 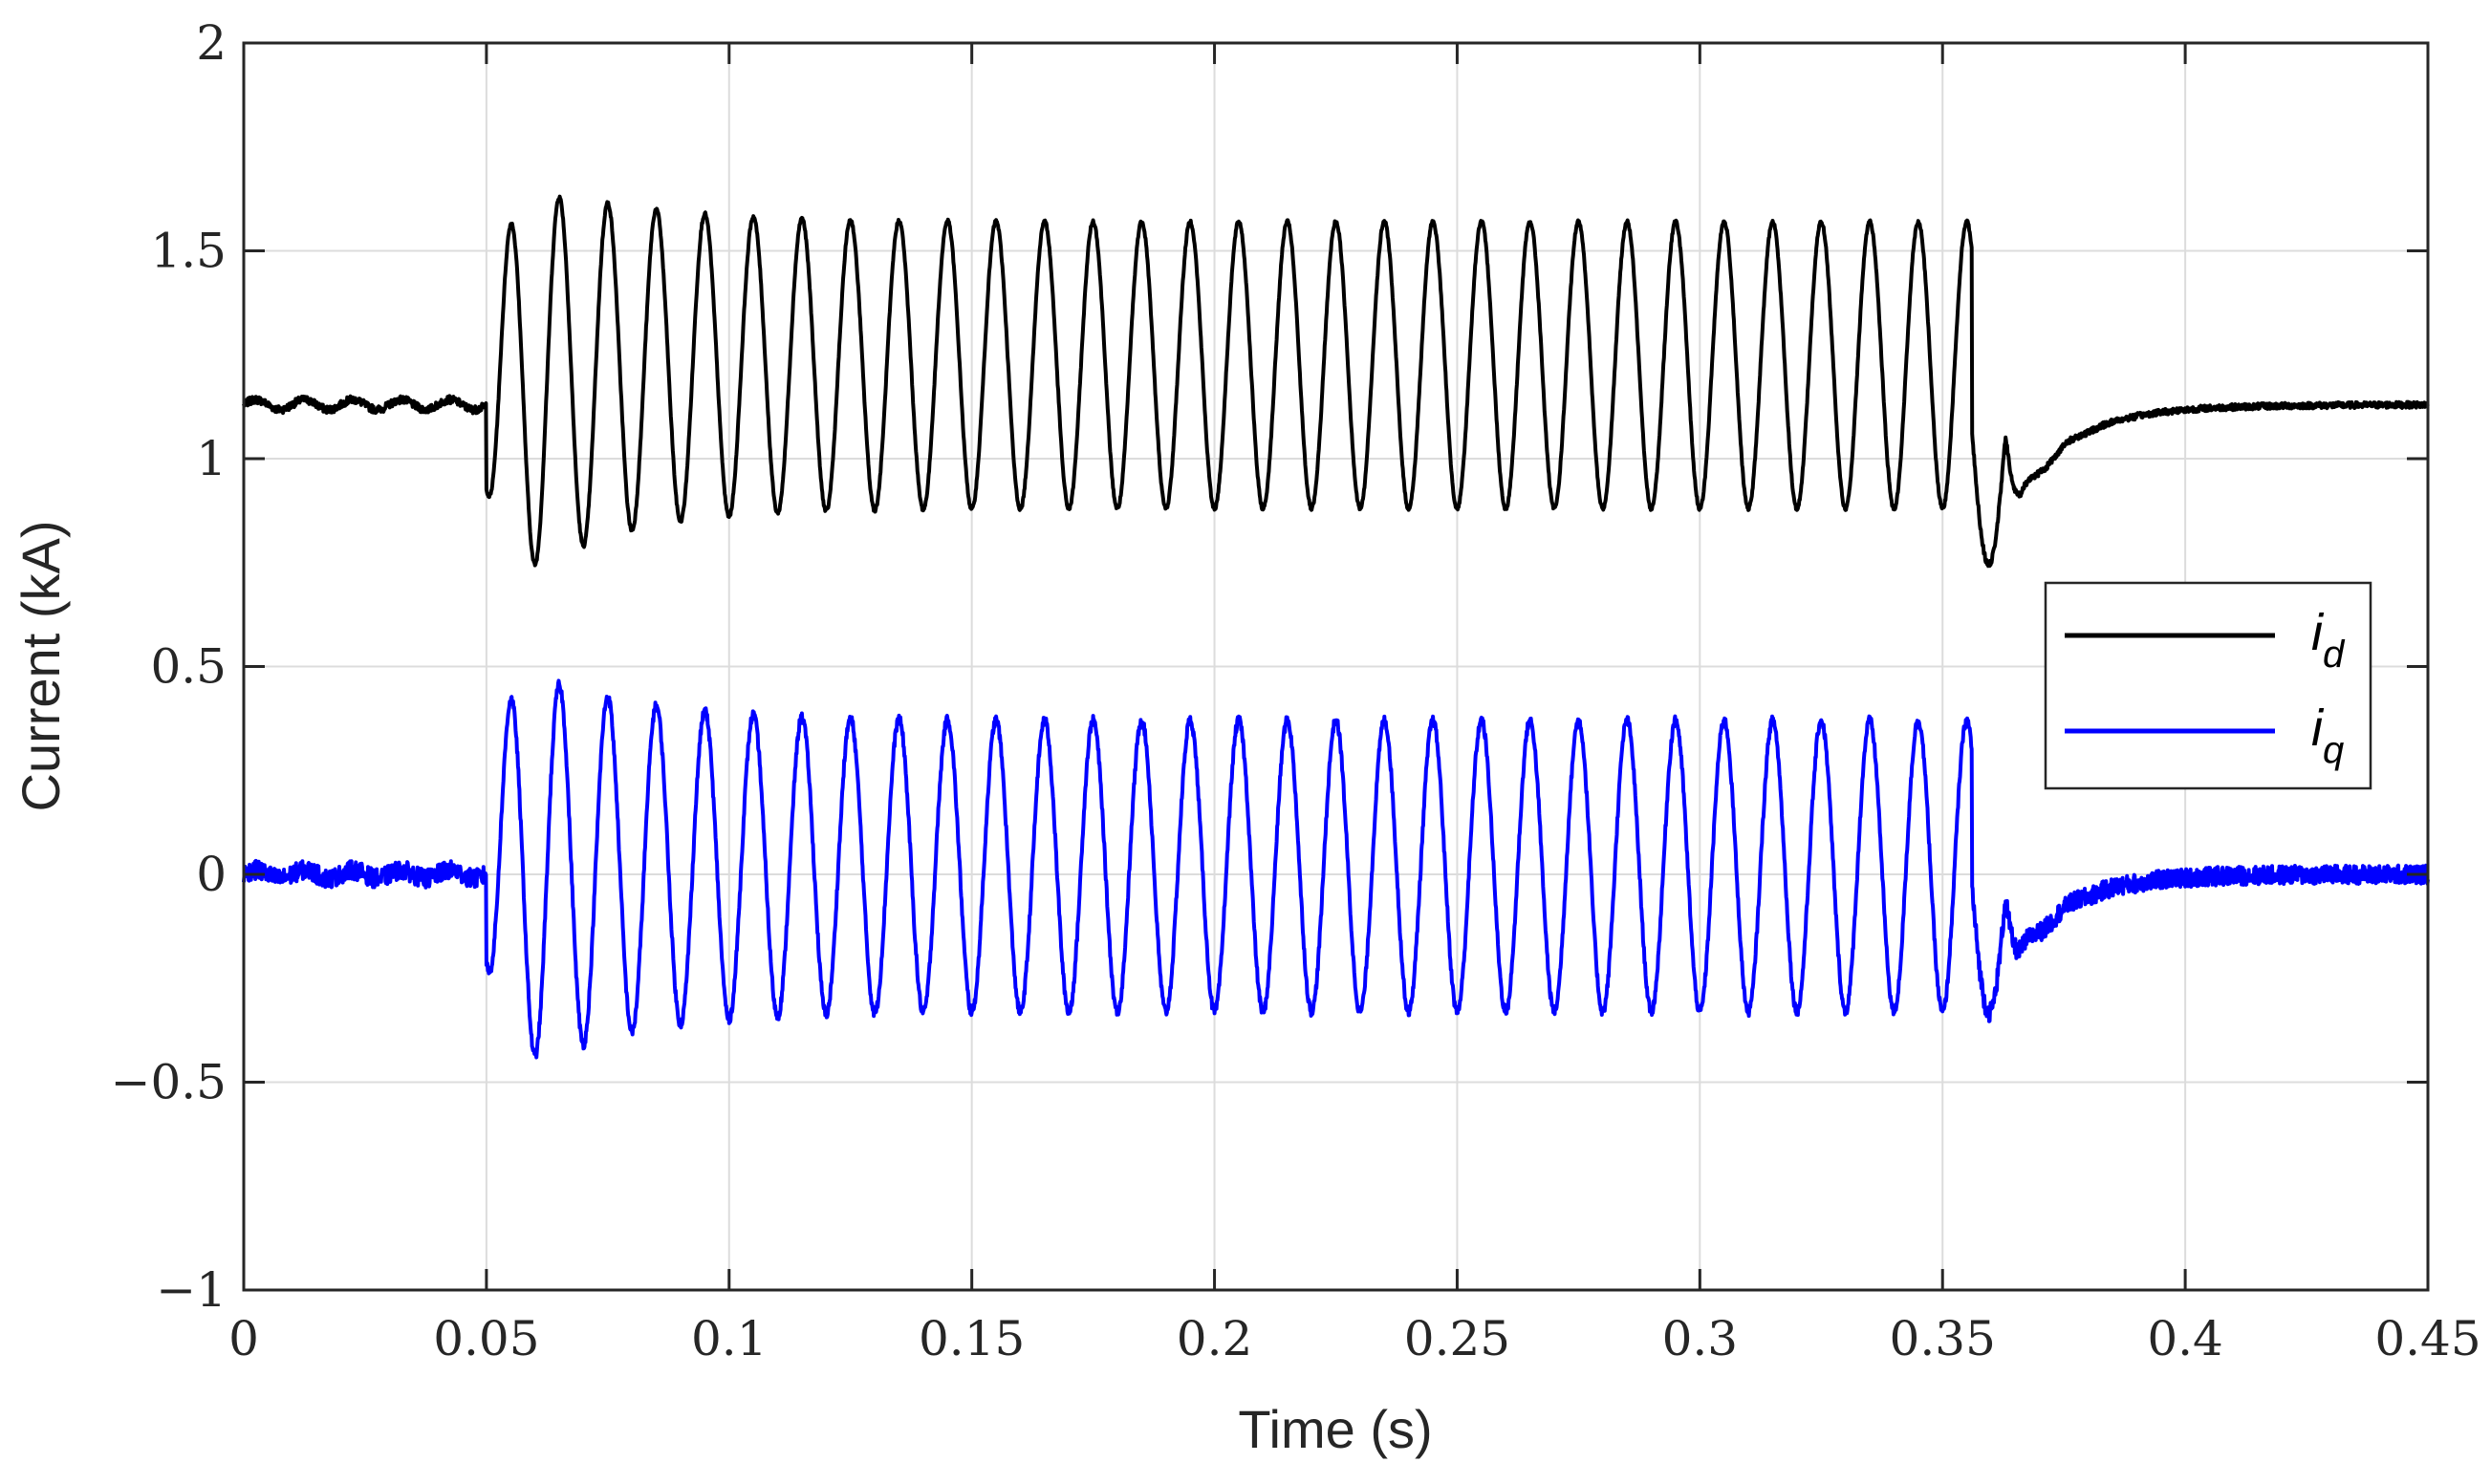 I want to click on x-tick-label: 0.35, so click(x=1943, y=1338).